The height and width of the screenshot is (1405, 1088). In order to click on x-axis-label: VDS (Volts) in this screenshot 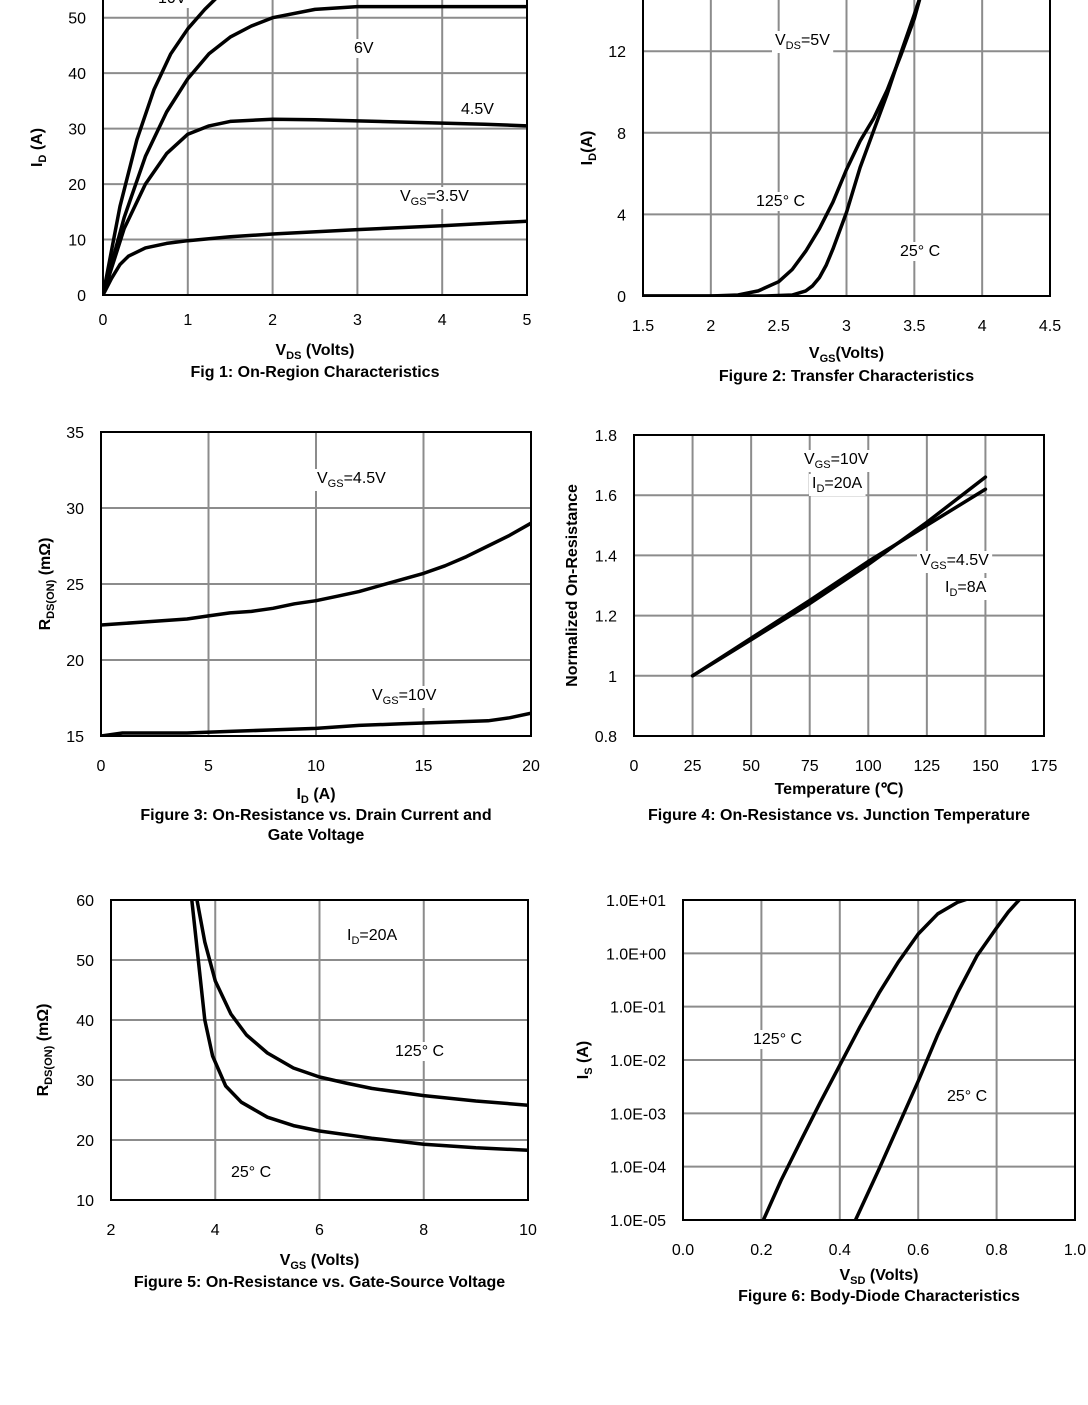, I will do `click(315, 352)`.